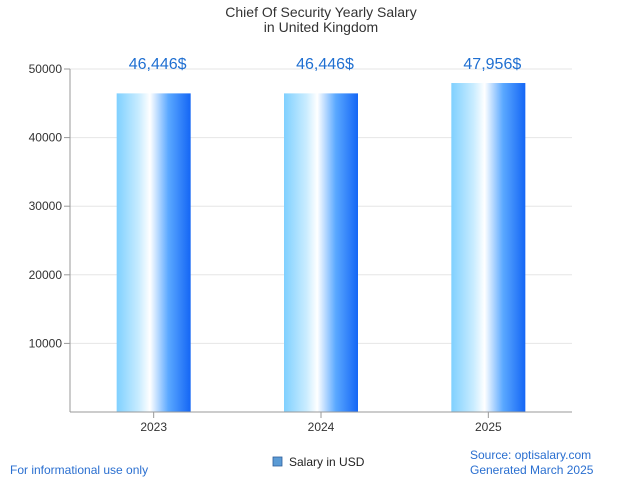 This screenshot has height=482, width=642. Describe the element at coordinates (46, 275) in the screenshot. I see `y-tick-label: 20000` at that location.